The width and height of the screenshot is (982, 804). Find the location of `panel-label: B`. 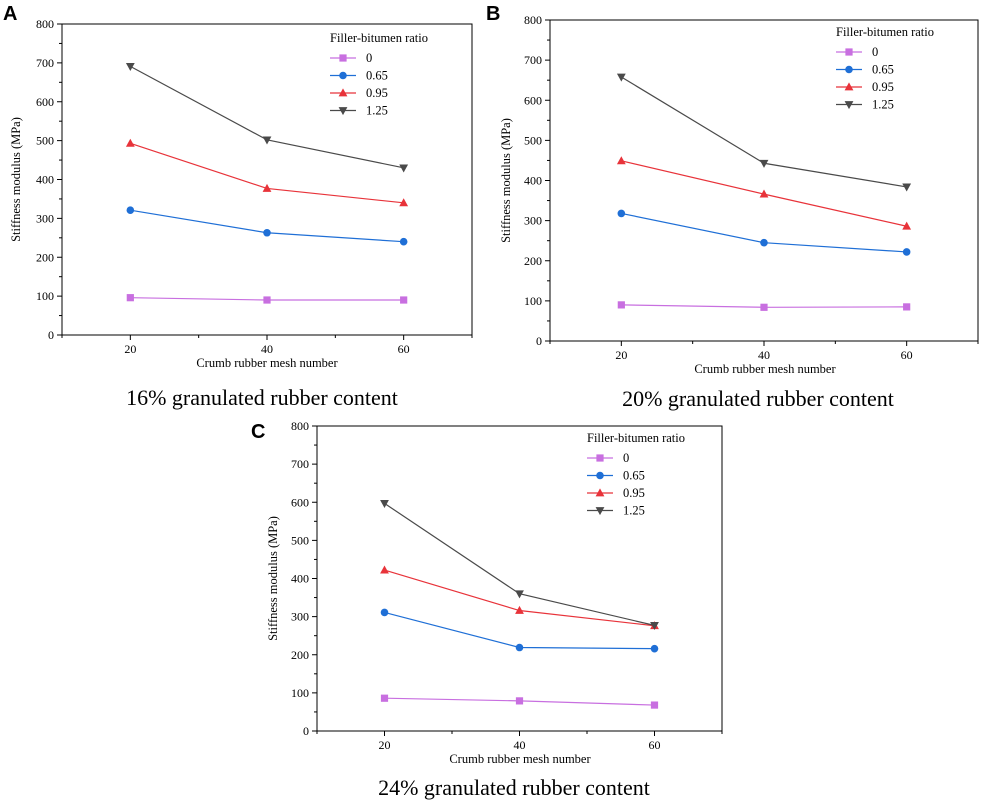

panel-label: B is located at coordinates (493, 14).